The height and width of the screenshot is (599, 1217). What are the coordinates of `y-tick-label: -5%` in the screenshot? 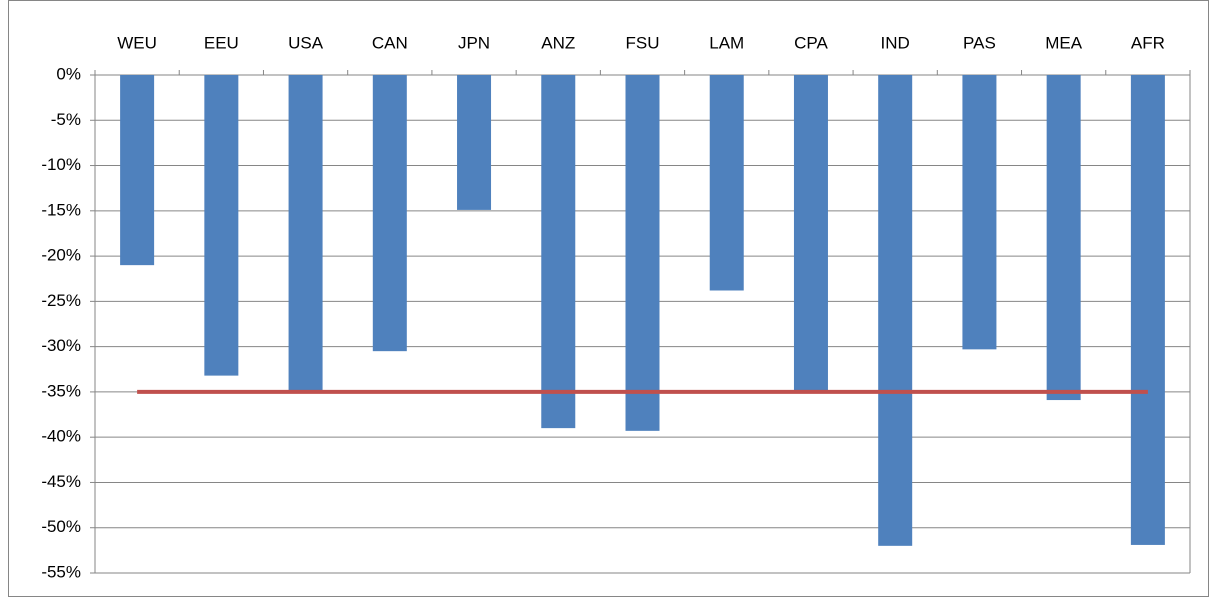 It's located at (66, 119).